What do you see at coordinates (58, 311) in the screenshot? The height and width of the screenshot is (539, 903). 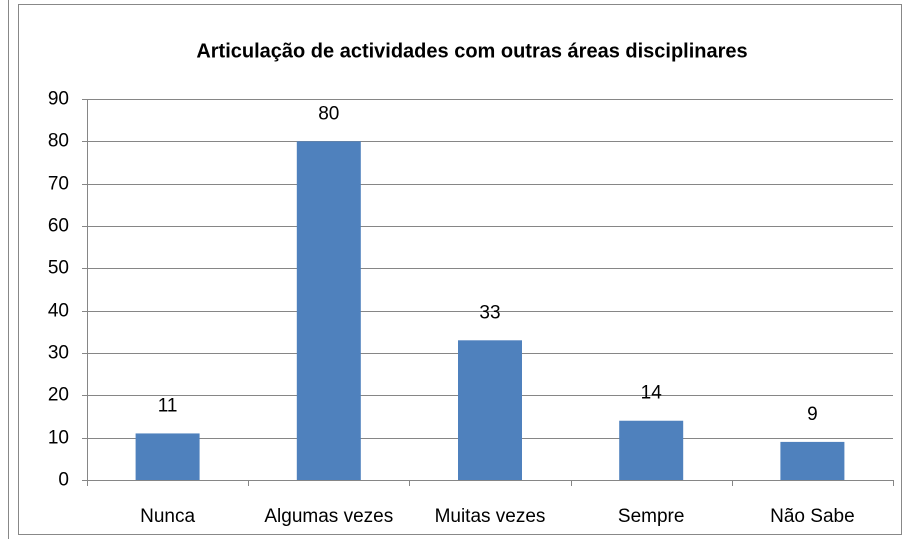 I see `y-tick-label: 40` at bounding box center [58, 311].